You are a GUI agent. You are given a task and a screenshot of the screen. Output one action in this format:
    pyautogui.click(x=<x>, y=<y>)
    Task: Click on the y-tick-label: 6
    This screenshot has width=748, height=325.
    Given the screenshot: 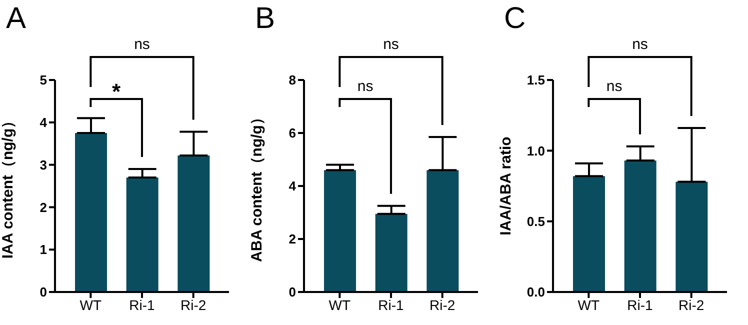 What is the action you would take?
    pyautogui.click(x=292, y=133)
    